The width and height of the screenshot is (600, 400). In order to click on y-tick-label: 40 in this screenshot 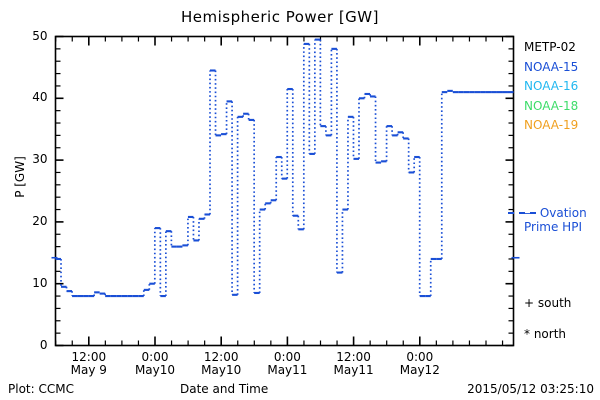, I will do `click(40, 97)`.